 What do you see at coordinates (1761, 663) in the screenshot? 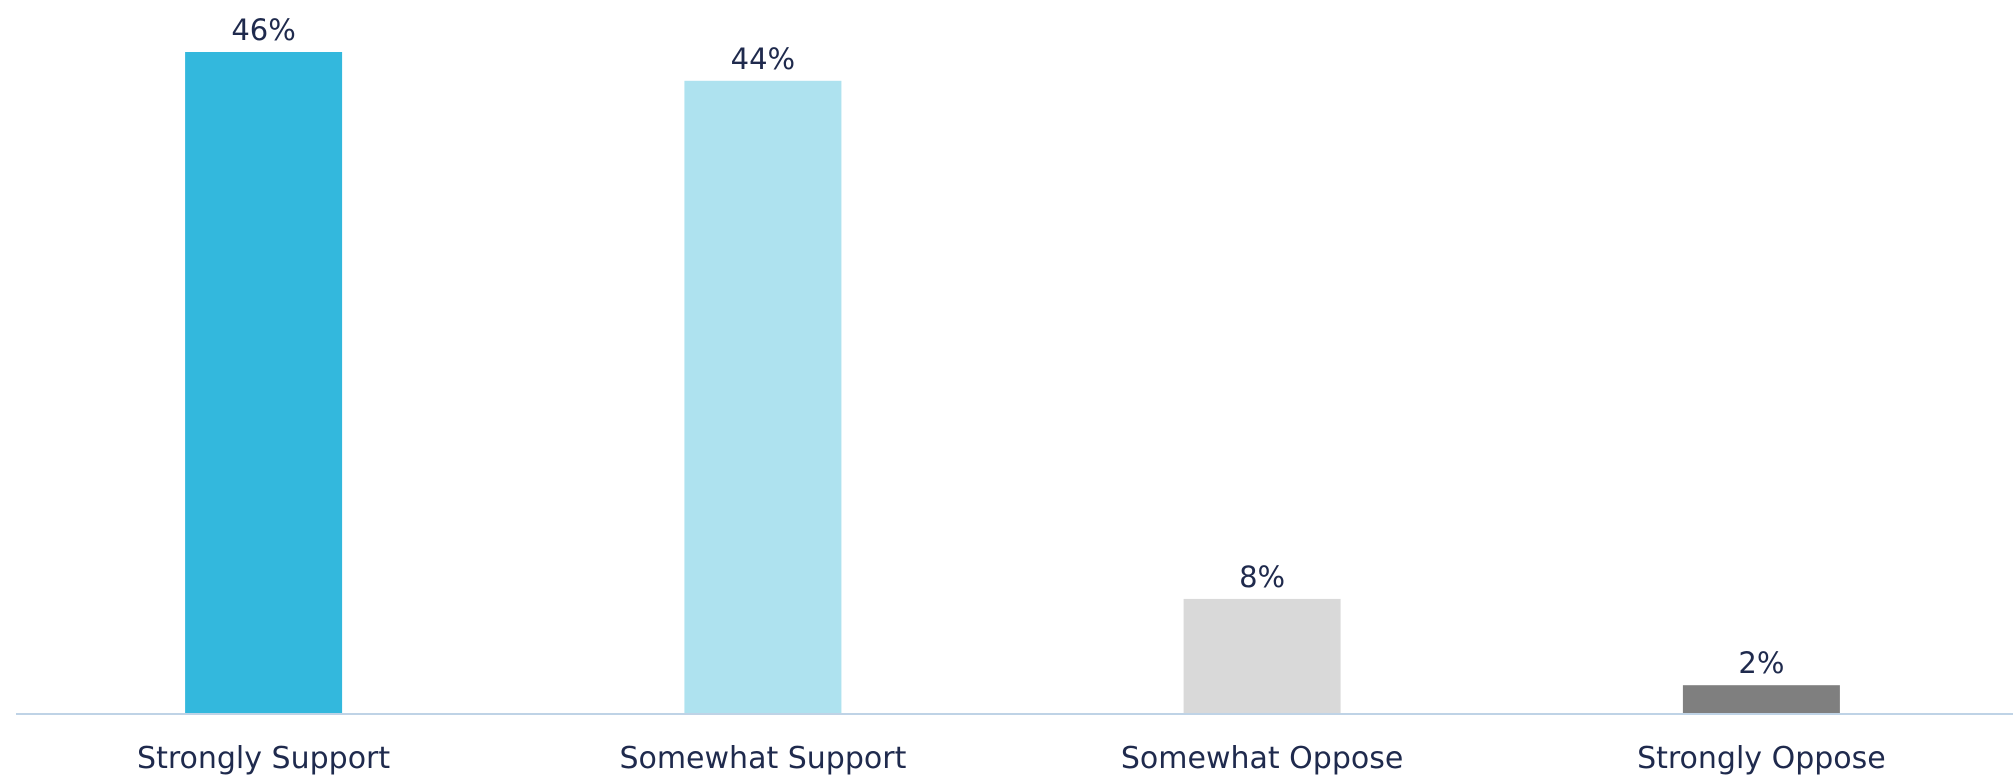
I see `data-label-strongly-oppose: 2%` at bounding box center [1761, 663].